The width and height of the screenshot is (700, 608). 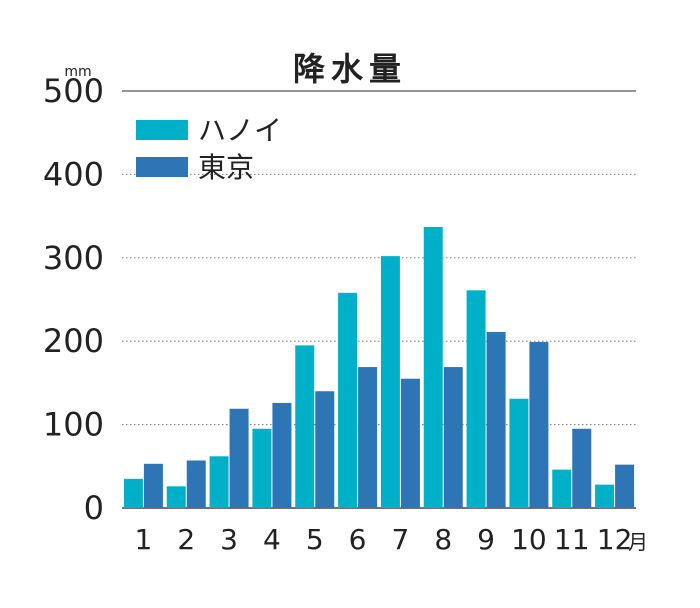 I want to click on y-tick-label: 400, so click(x=73, y=174).